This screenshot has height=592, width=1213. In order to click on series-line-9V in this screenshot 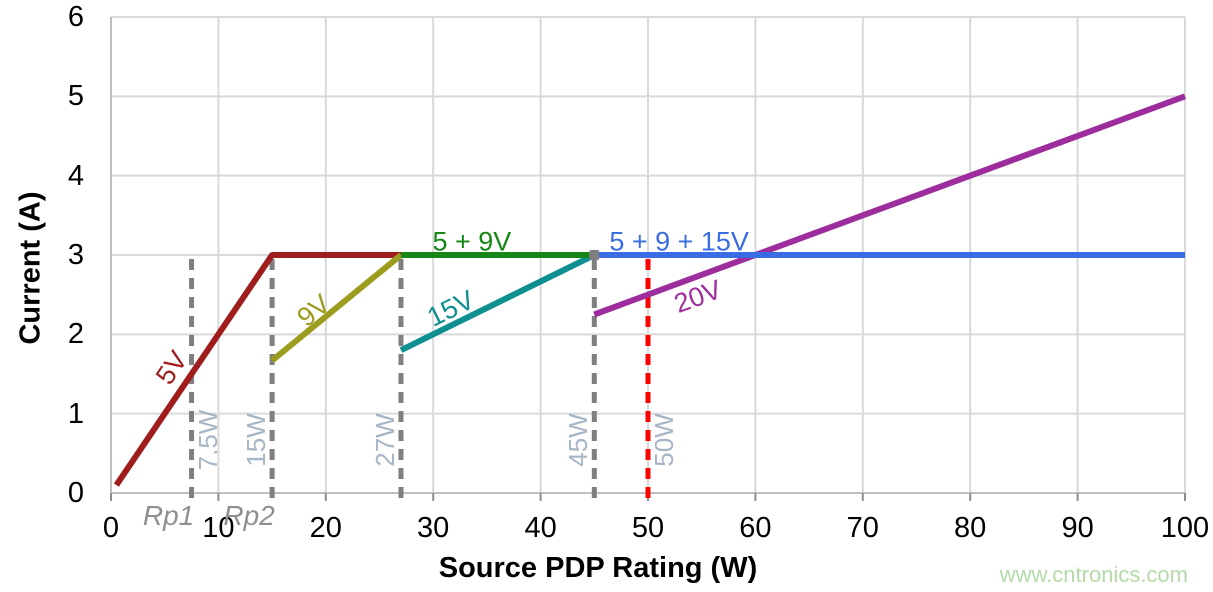, I will do `click(336, 307)`.